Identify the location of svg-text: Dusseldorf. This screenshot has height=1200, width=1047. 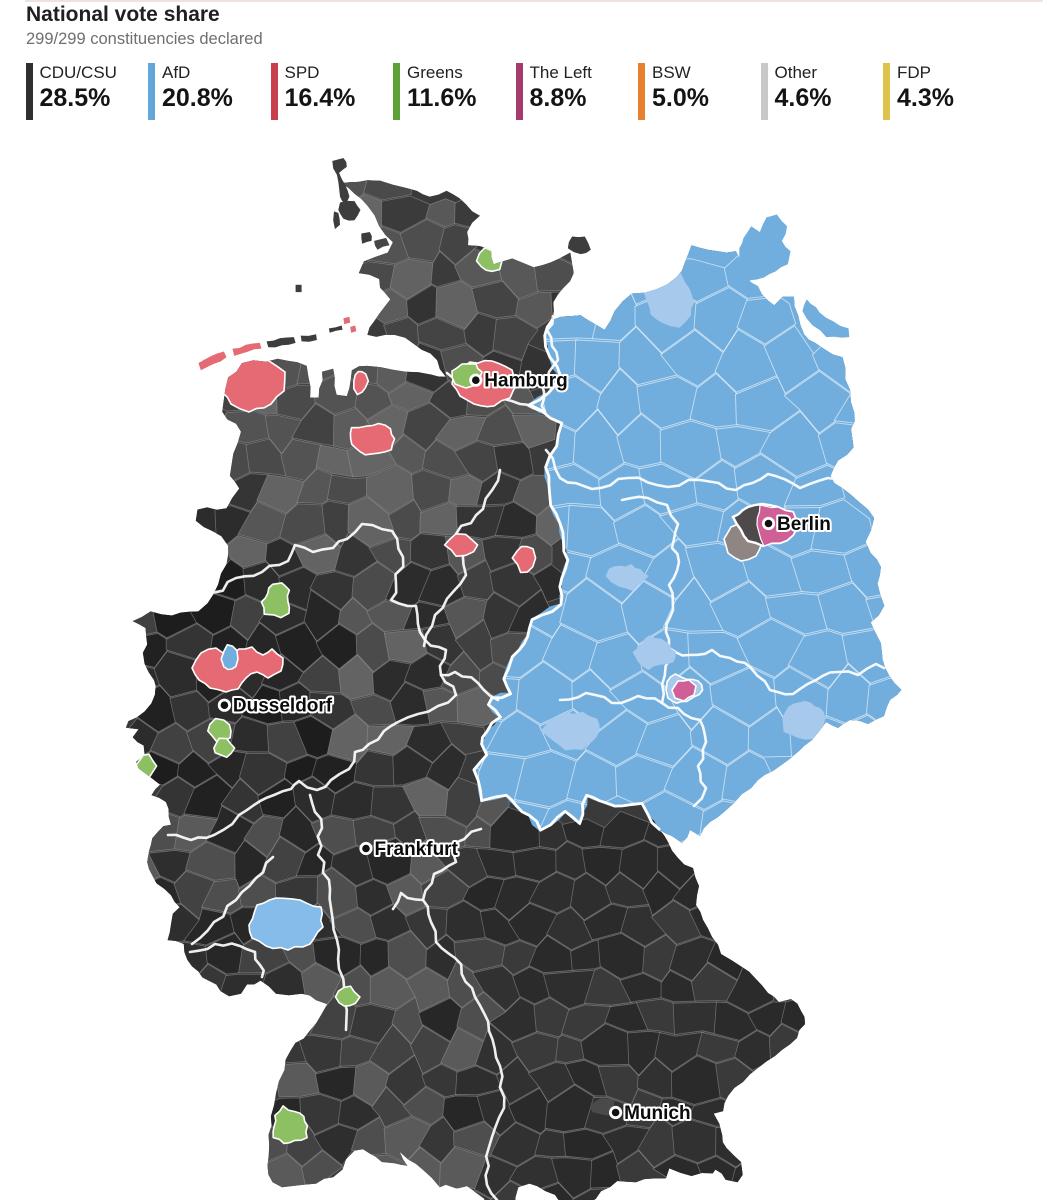
(283, 706).